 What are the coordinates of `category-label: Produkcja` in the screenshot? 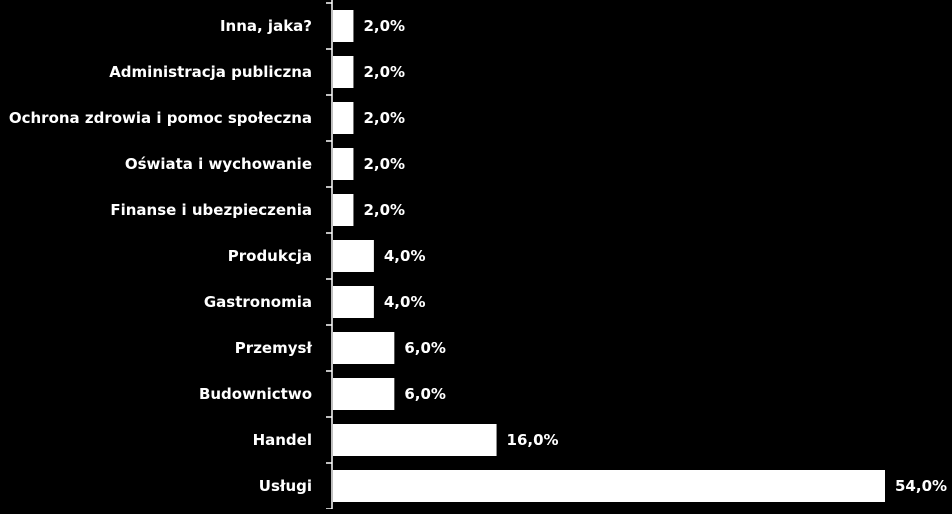 It's located at (270, 256).